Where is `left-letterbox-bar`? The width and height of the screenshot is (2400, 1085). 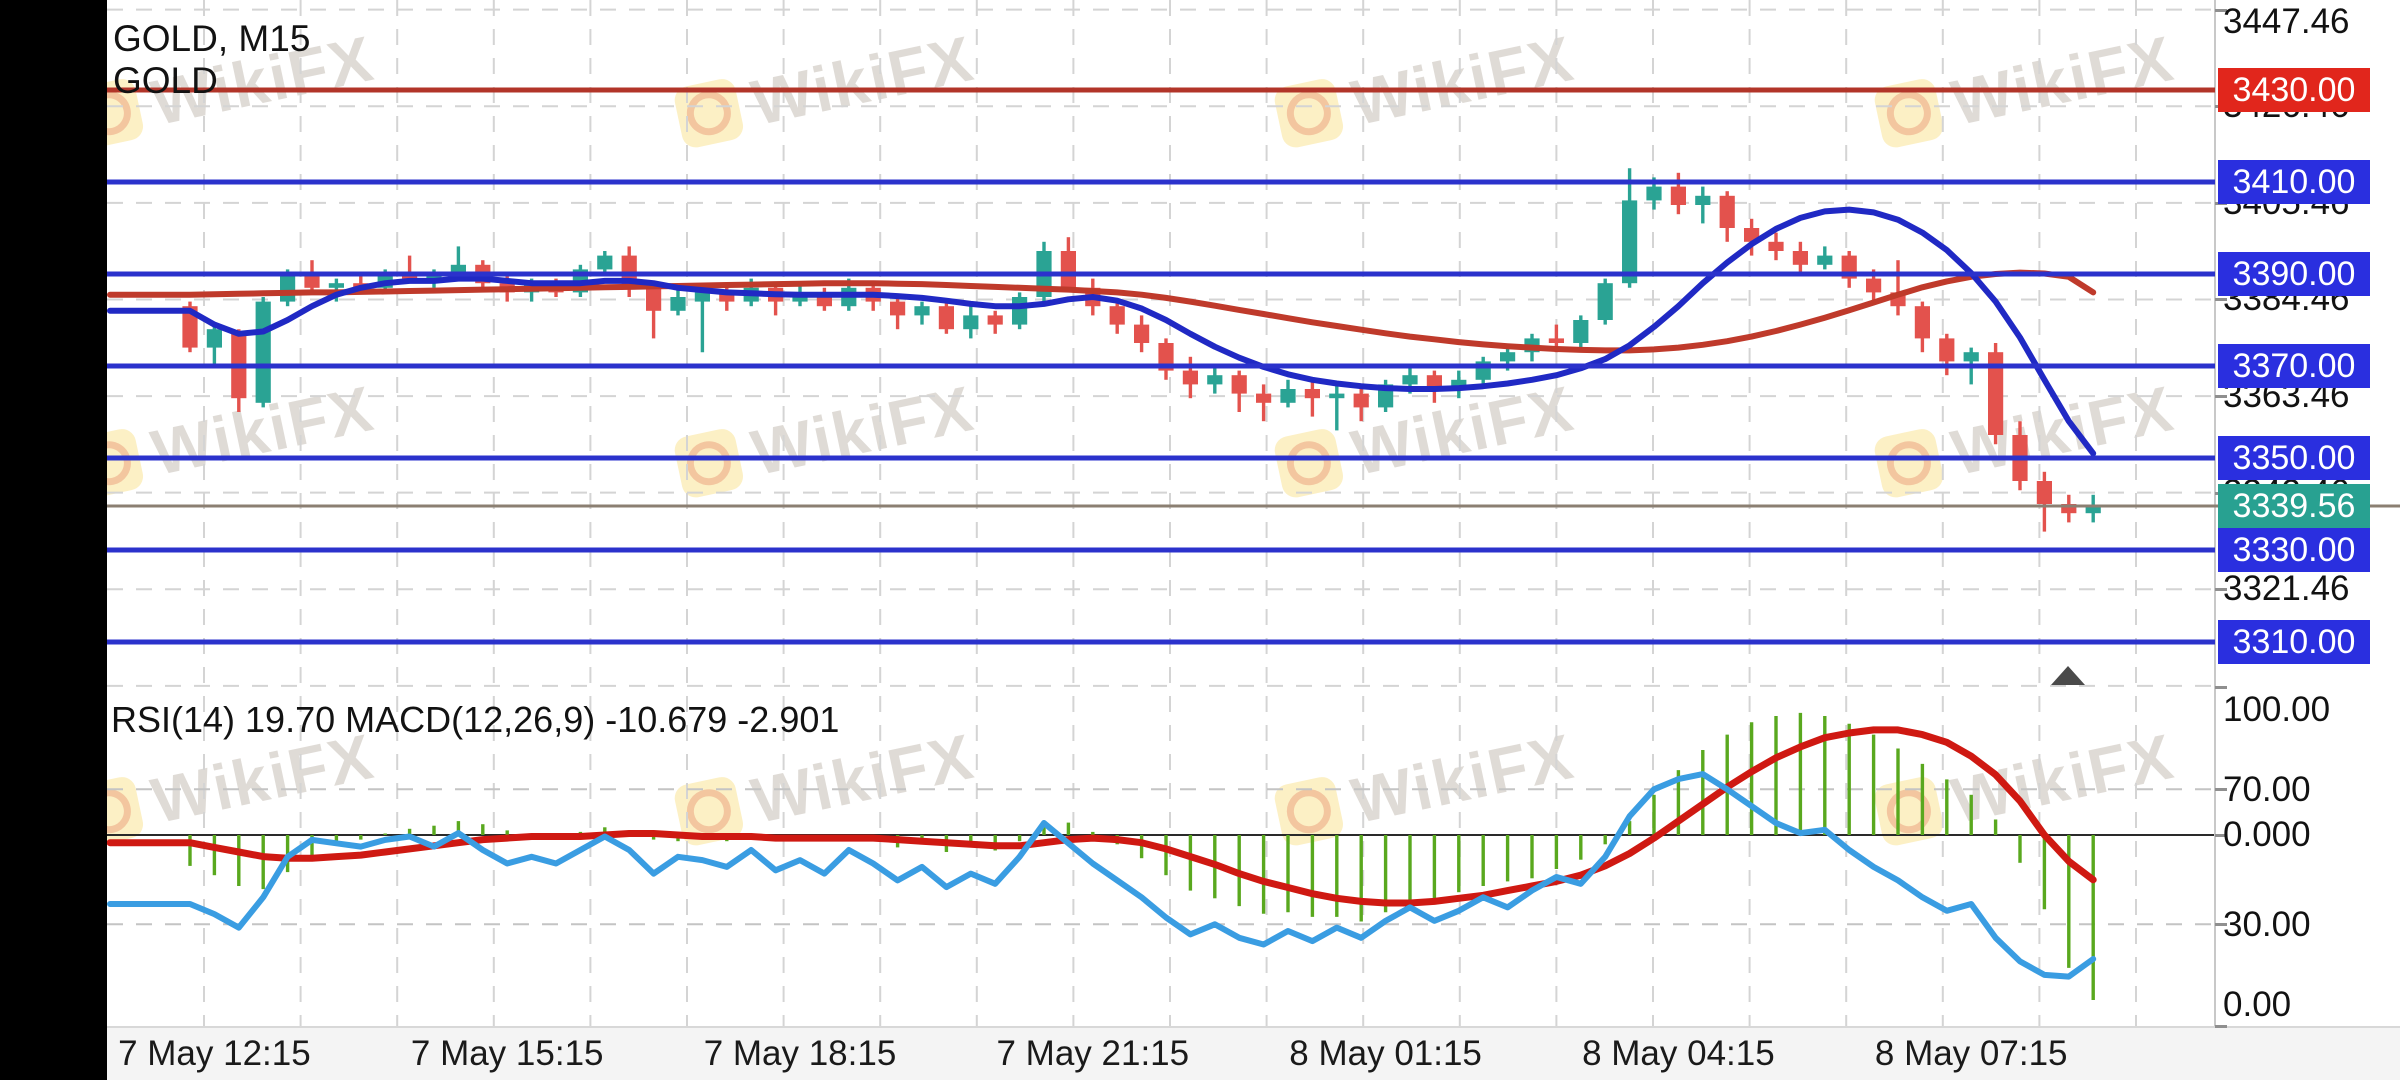 left-letterbox-bar is located at coordinates (53, 540).